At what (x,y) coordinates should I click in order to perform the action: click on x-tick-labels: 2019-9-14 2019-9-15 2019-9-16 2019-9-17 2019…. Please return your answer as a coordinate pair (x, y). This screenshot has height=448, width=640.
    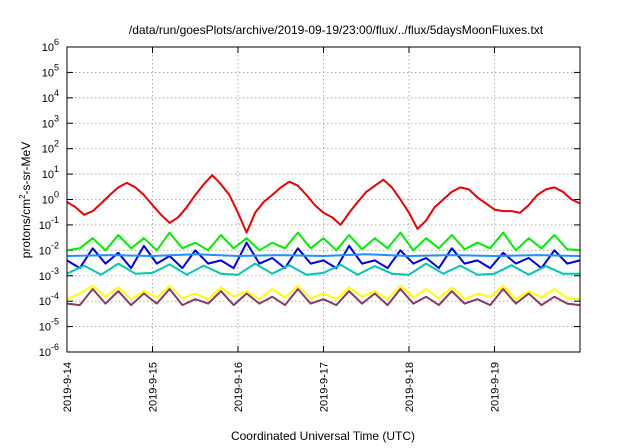
    Looking at the image, I should click on (282, 387).